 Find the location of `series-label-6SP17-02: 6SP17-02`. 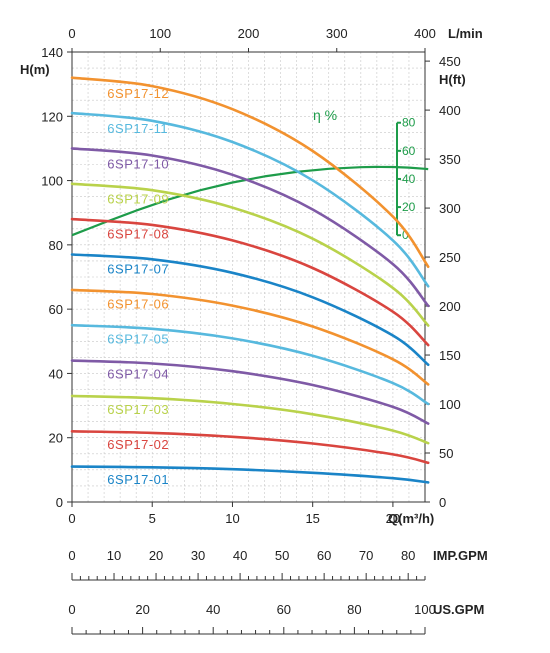

series-label-6SP17-02: 6SP17-02 is located at coordinates (138, 444).